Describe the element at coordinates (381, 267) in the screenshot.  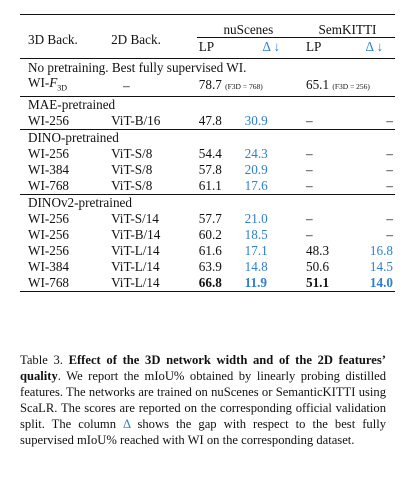
I see `cell-sk-delta: 14.5` at that location.